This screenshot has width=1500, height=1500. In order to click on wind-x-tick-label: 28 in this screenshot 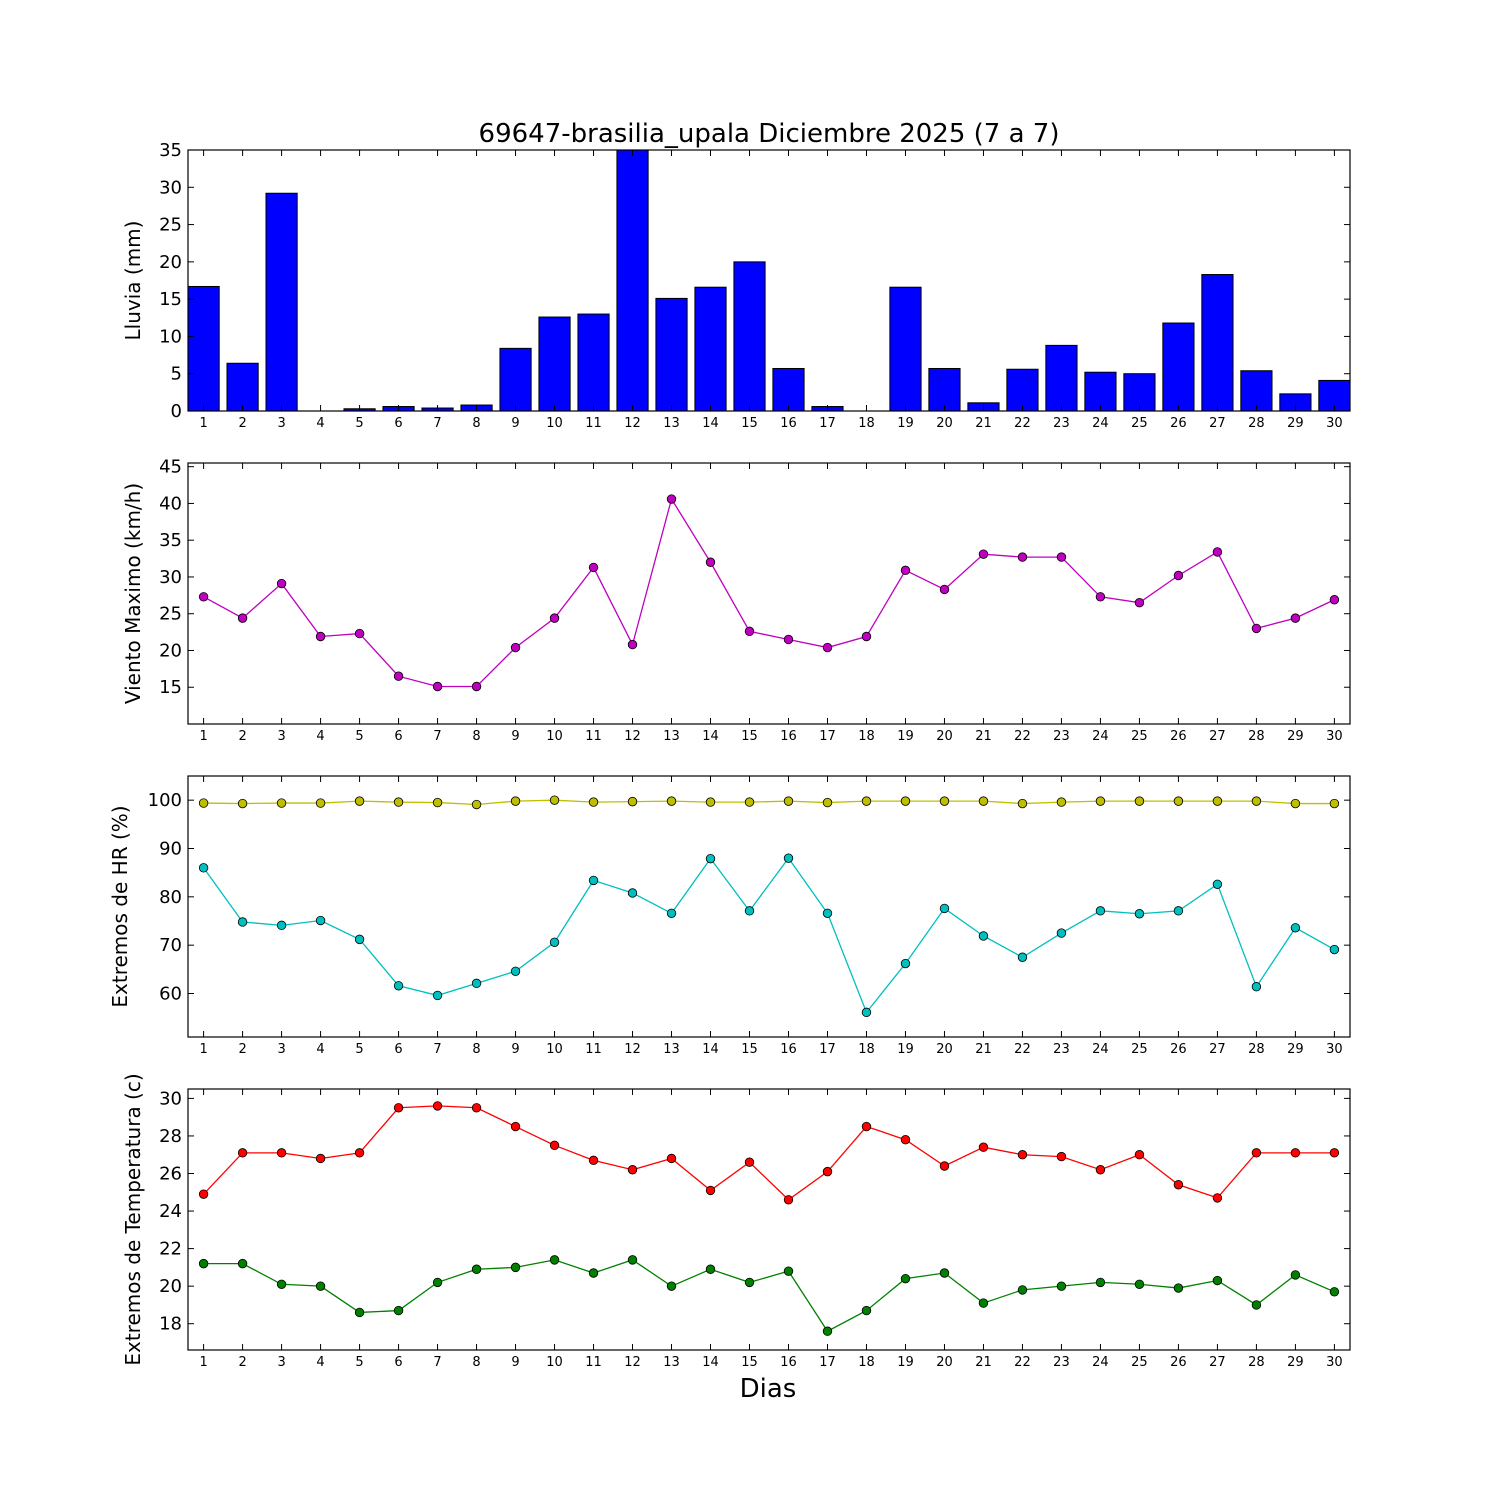, I will do `click(1256, 736)`.